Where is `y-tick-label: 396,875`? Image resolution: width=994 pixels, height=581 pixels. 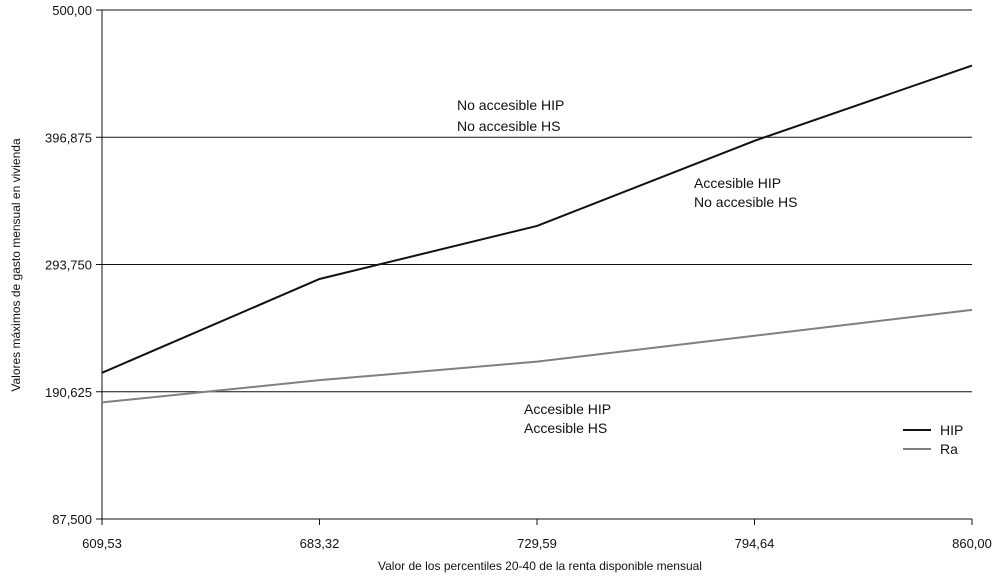 y-tick-label: 396,875 is located at coordinates (68, 137).